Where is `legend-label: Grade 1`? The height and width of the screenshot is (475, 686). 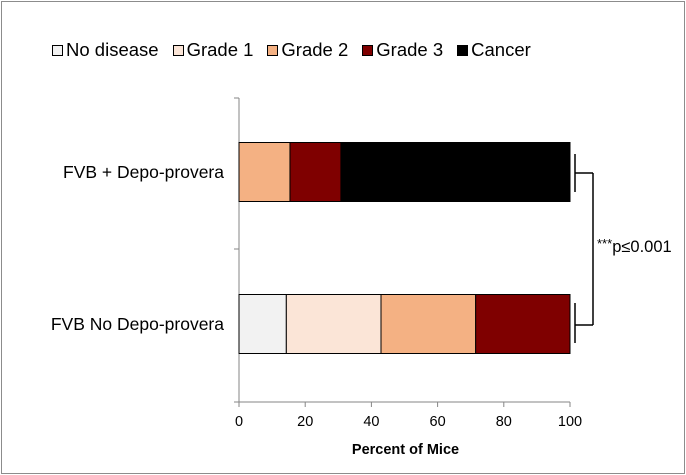 legend-label: Grade 1 is located at coordinates (220, 49).